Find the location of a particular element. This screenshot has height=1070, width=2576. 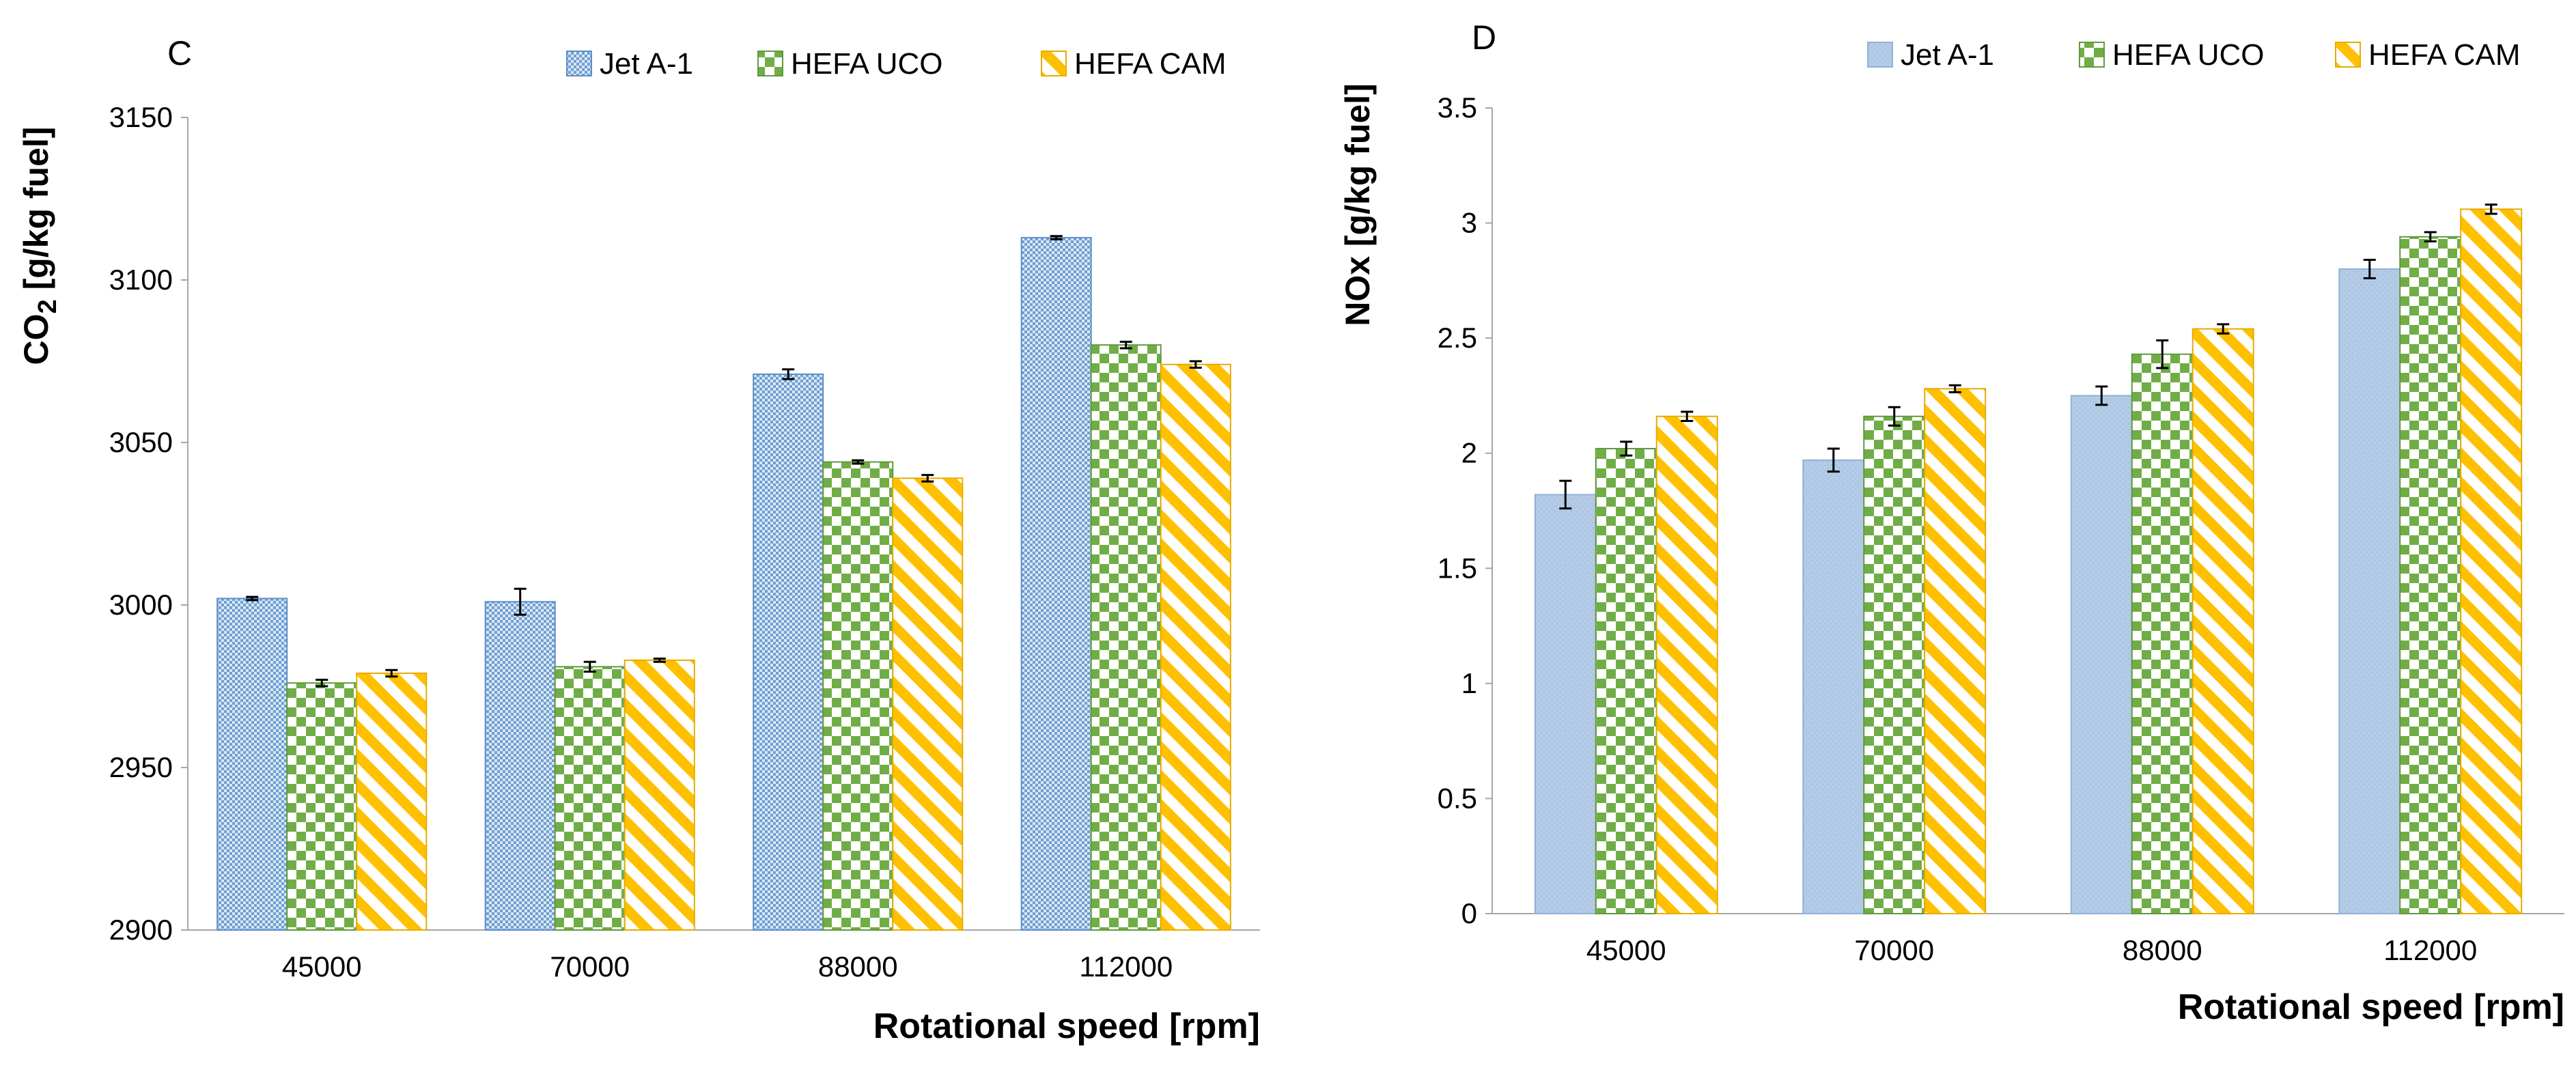

x-axis-label-d: Rotational speed [rpm] is located at coordinates (2371, 1007).